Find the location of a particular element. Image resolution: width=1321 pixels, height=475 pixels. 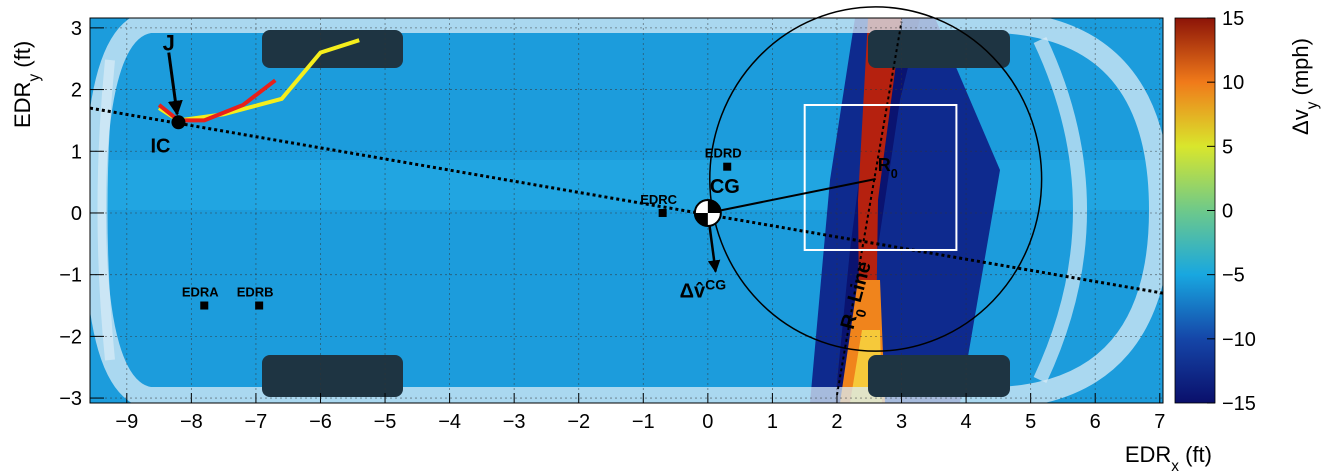

x-tick-label: 6 is located at coordinates (1095, 422).